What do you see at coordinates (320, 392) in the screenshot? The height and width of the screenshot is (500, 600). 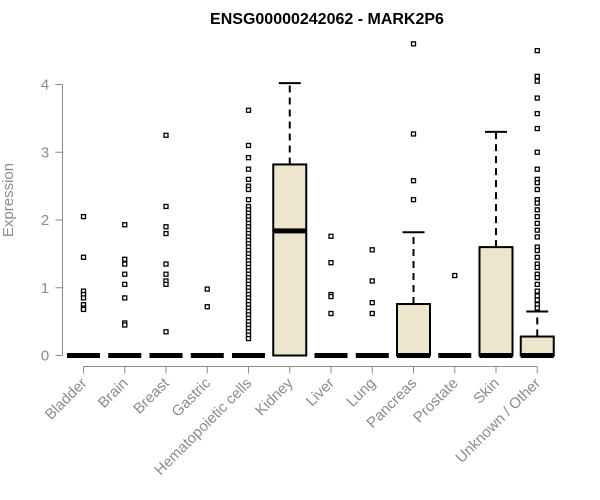 I see `x-tick-label: Liver` at bounding box center [320, 392].